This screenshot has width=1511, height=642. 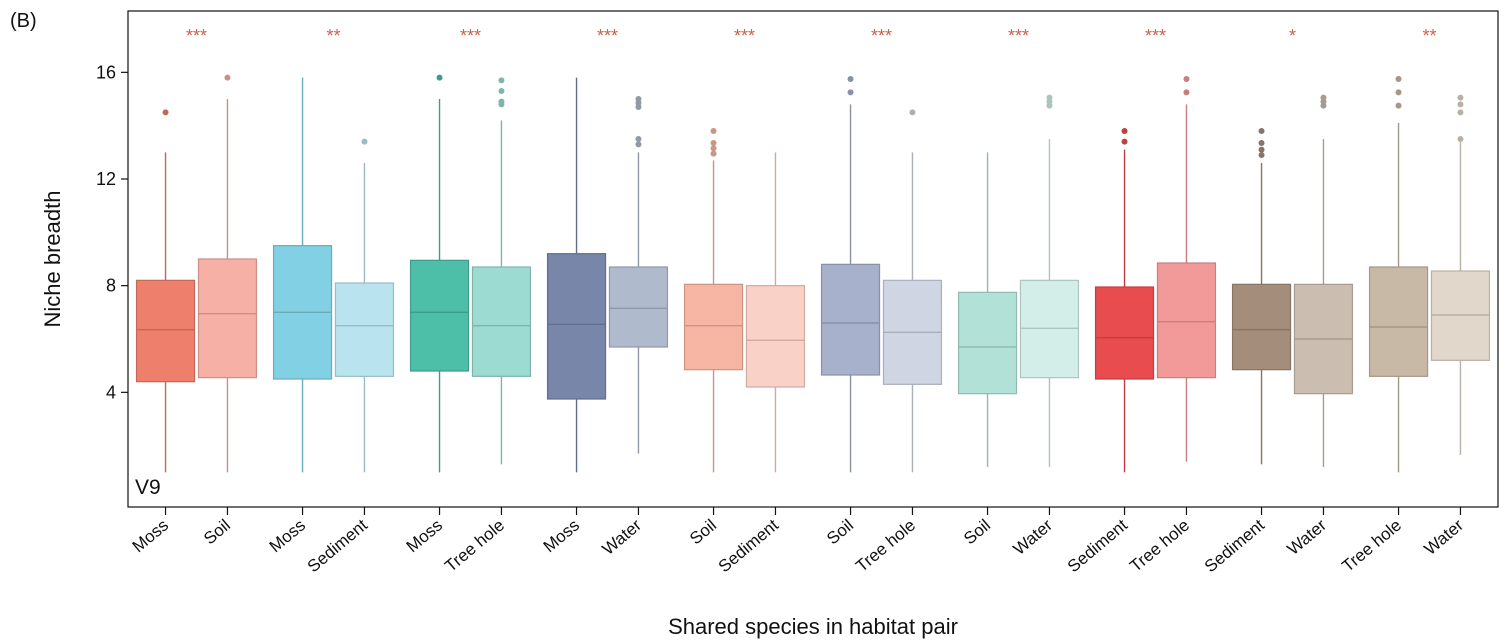 What do you see at coordinates (106, 179) in the screenshot?
I see `y-tick-label: 12` at bounding box center [106, 179].